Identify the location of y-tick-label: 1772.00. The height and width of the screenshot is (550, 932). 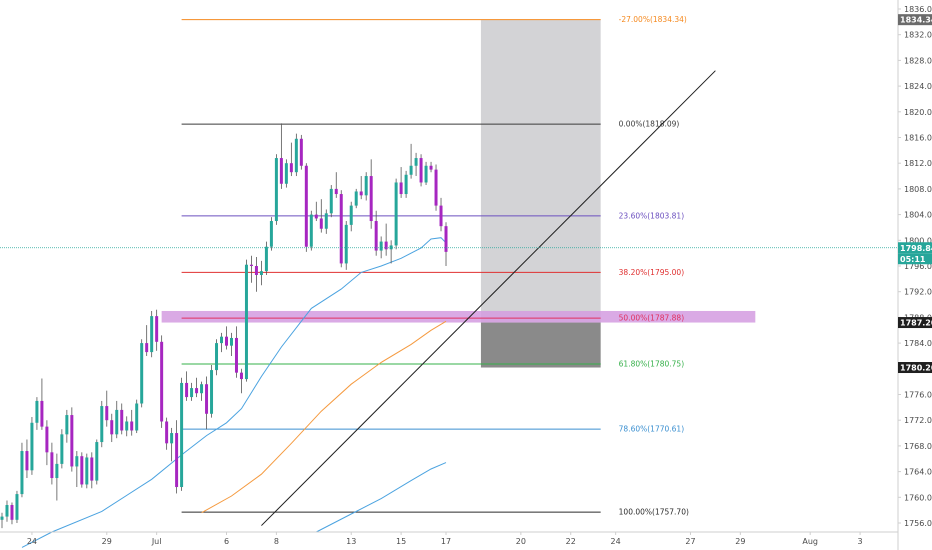
(918, 420).